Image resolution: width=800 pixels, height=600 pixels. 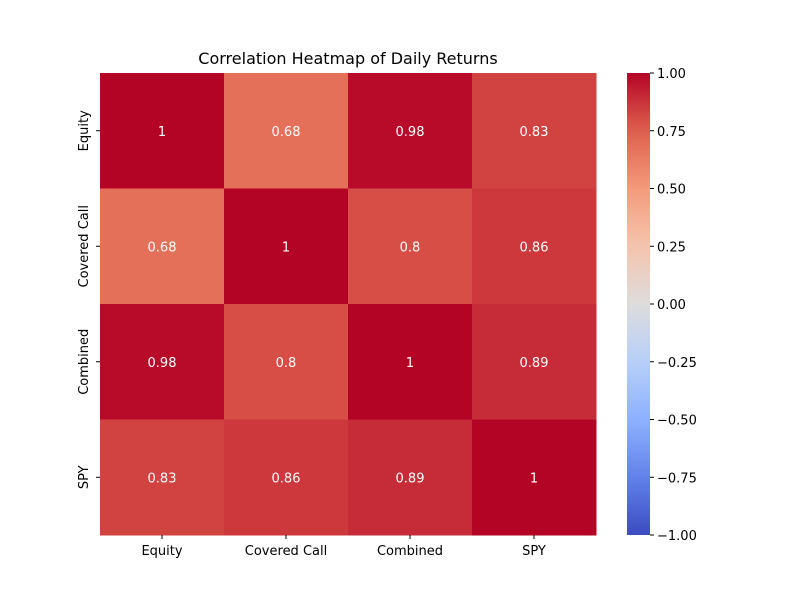 What do you see at coordinates (671, 132) in the screenshot?
I see `colorbar-tick-label: 0.75` at bounding box center [671, 132].